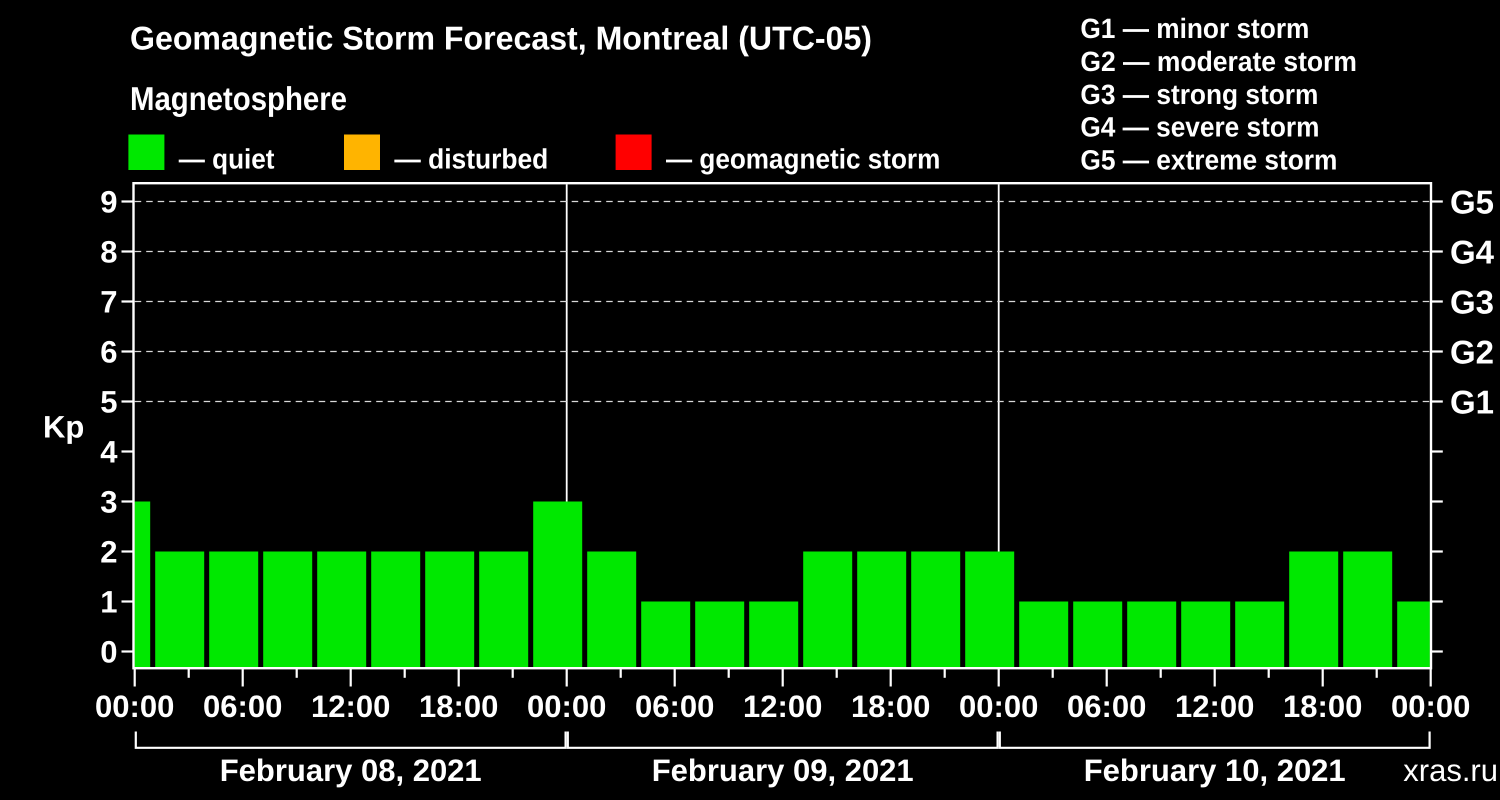 The image size is (1500, 800). Describe the element at coordinates (351, 770) in the screenshot. I see `date-label: February 08, 2021` at that location.